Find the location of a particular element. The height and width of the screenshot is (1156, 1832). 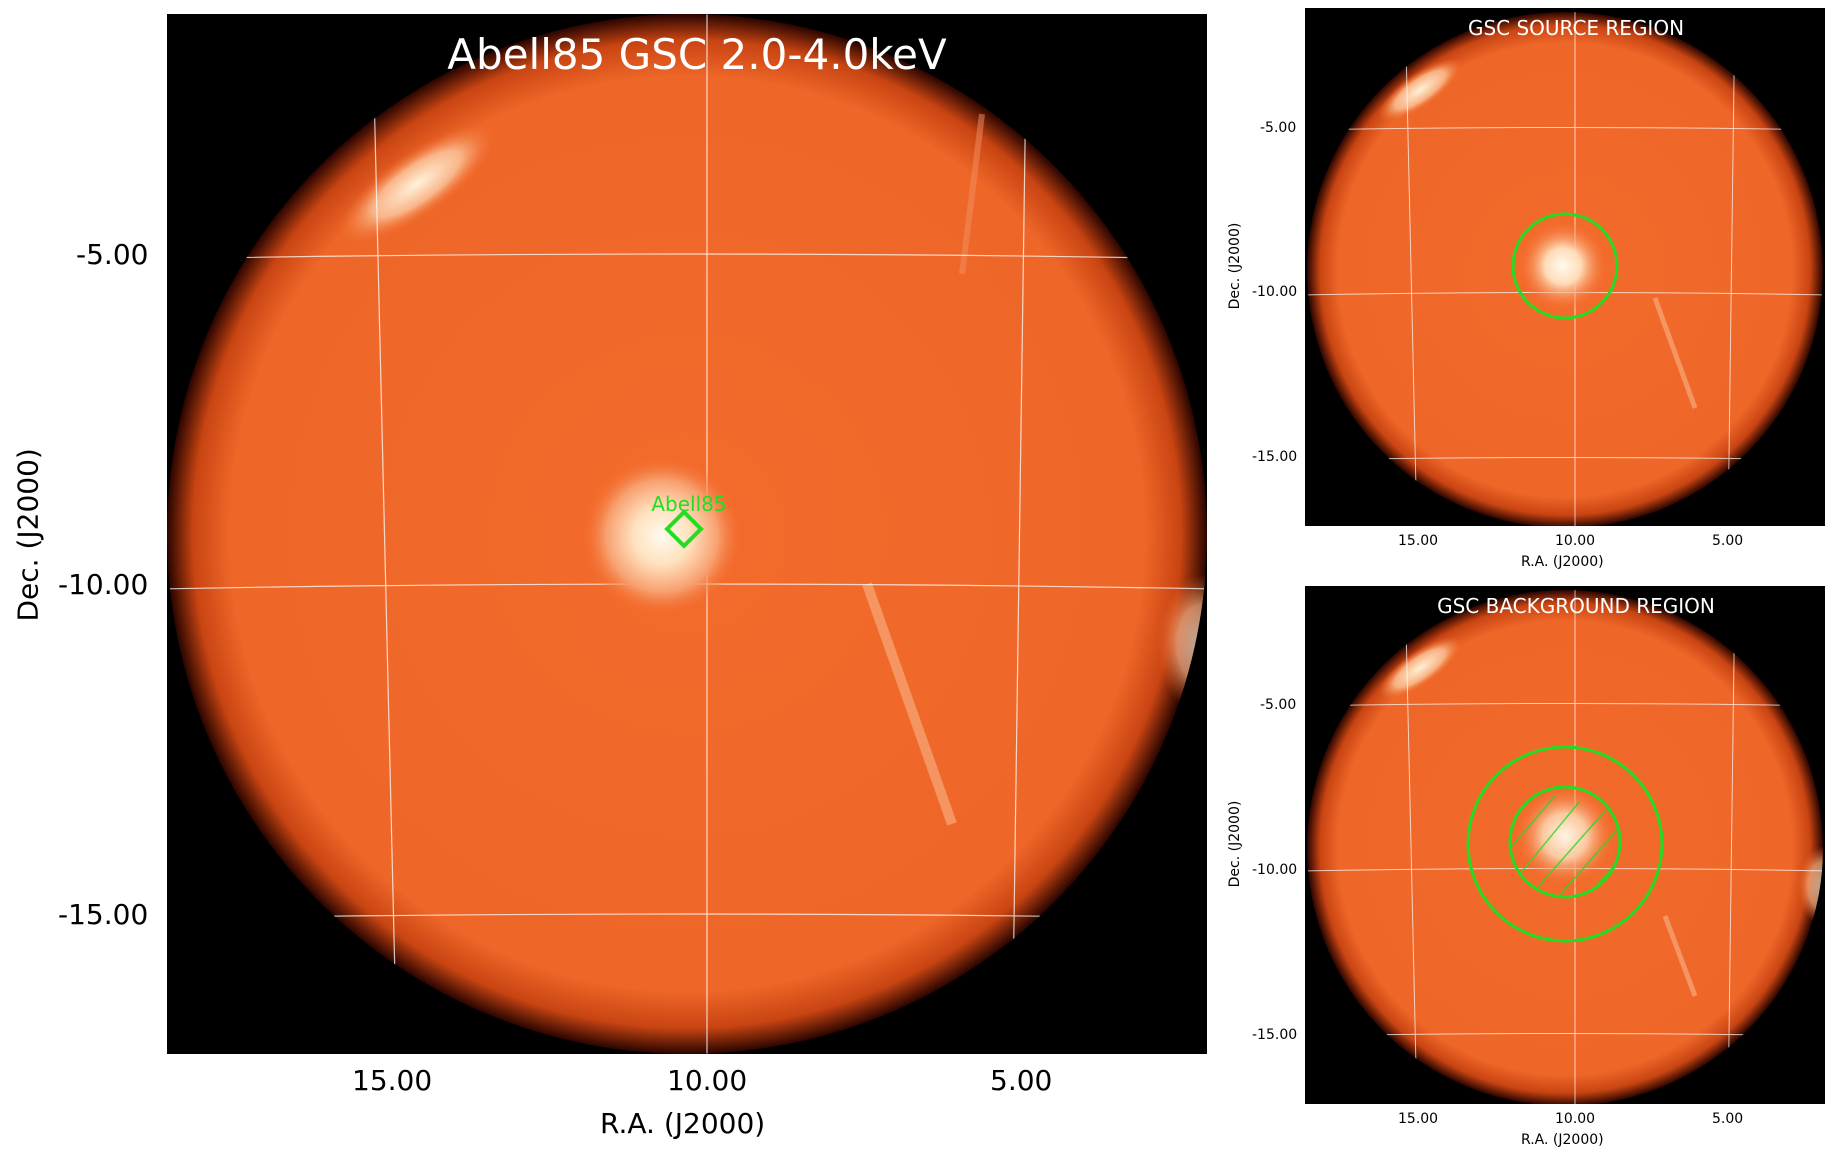

main-ytick-5: -5.00 is located at coordinates (112, 254).